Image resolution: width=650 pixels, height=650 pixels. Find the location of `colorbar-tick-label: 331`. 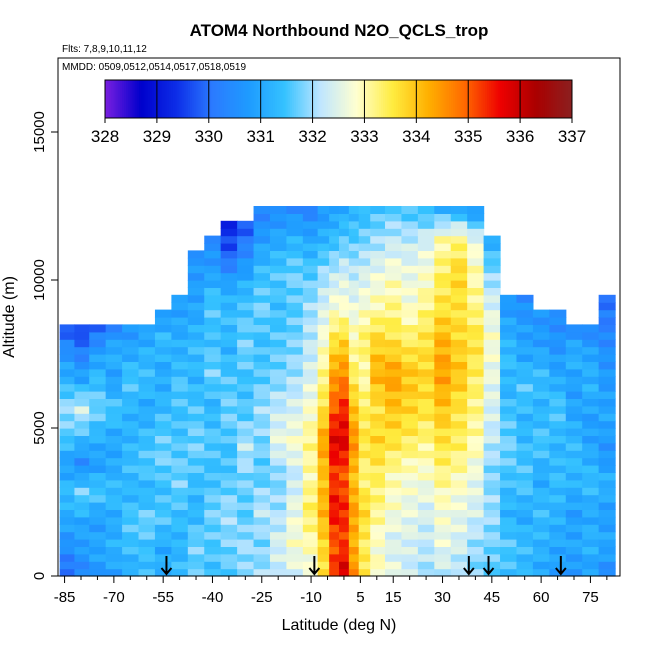

colorbar-tick-label: 331 is located at coordinates (260, 136).